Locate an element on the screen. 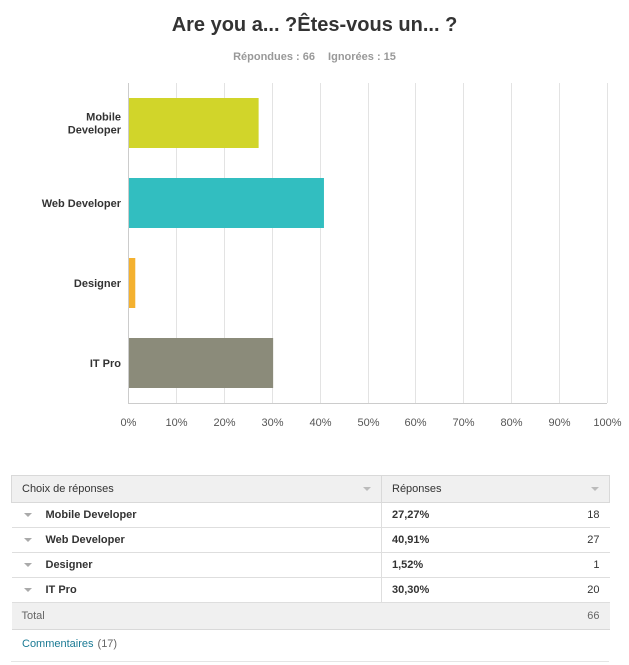 The height and width of the screenshot is (665, 629). response-percent: 1,52% is located at coordinates (408, 565).